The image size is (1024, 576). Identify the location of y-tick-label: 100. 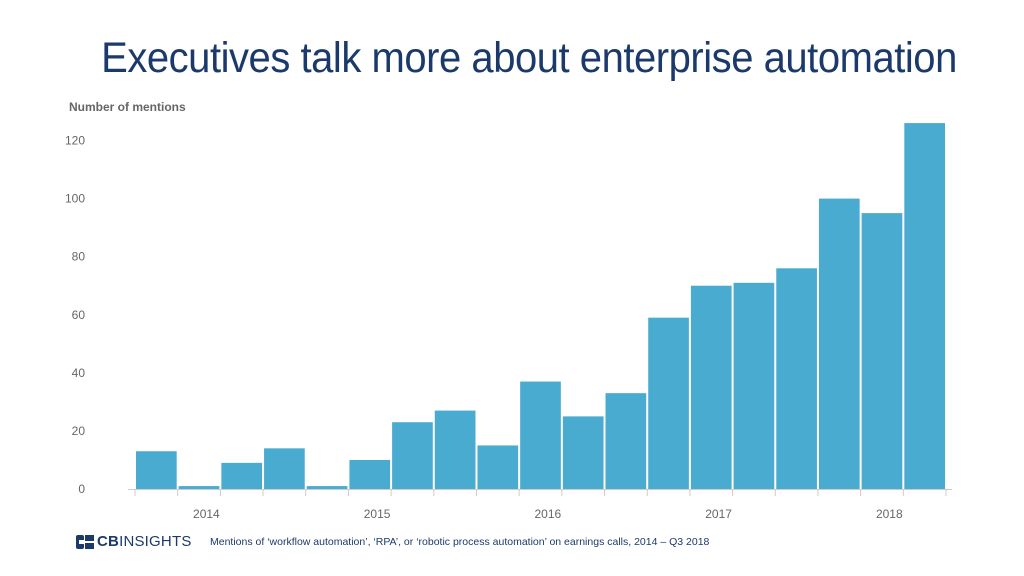
(75, 199).